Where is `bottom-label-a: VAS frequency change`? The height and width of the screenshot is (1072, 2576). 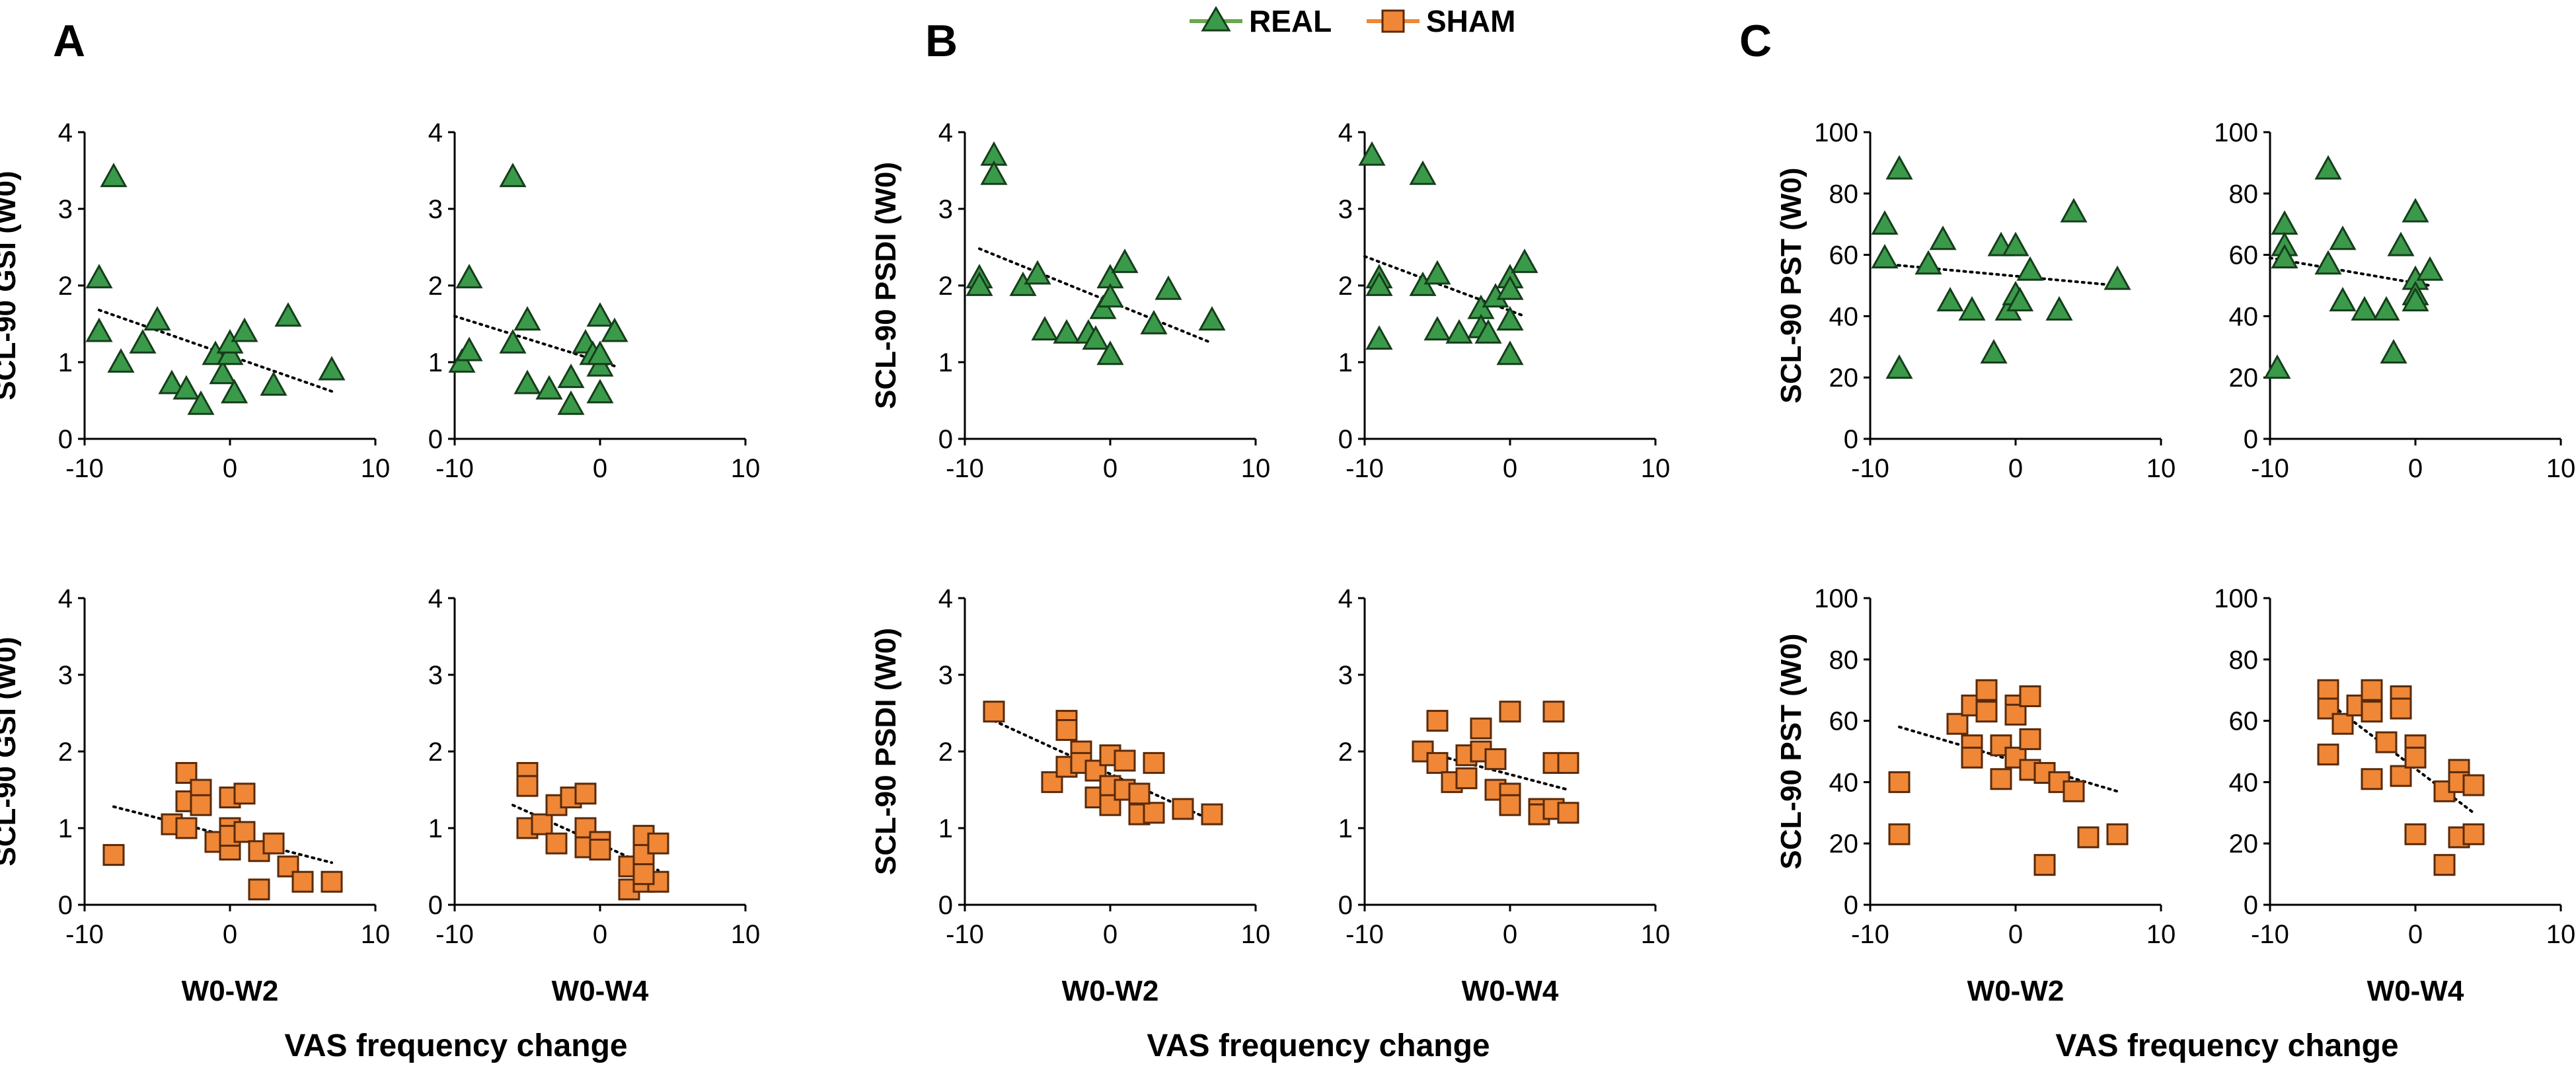 bottom-label-a: VAS frequency change is located at coordinates (455, 1045).